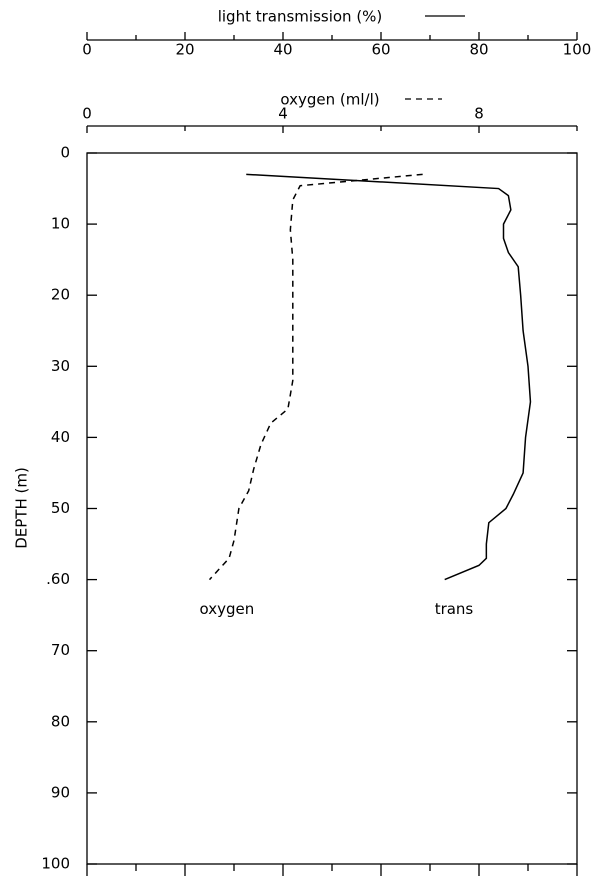 The image size is (602, 884). What do you see at coordinates (282, 50) in the screenshot?
I see `x-tick-label: 40` at bounding box center [282, 50].